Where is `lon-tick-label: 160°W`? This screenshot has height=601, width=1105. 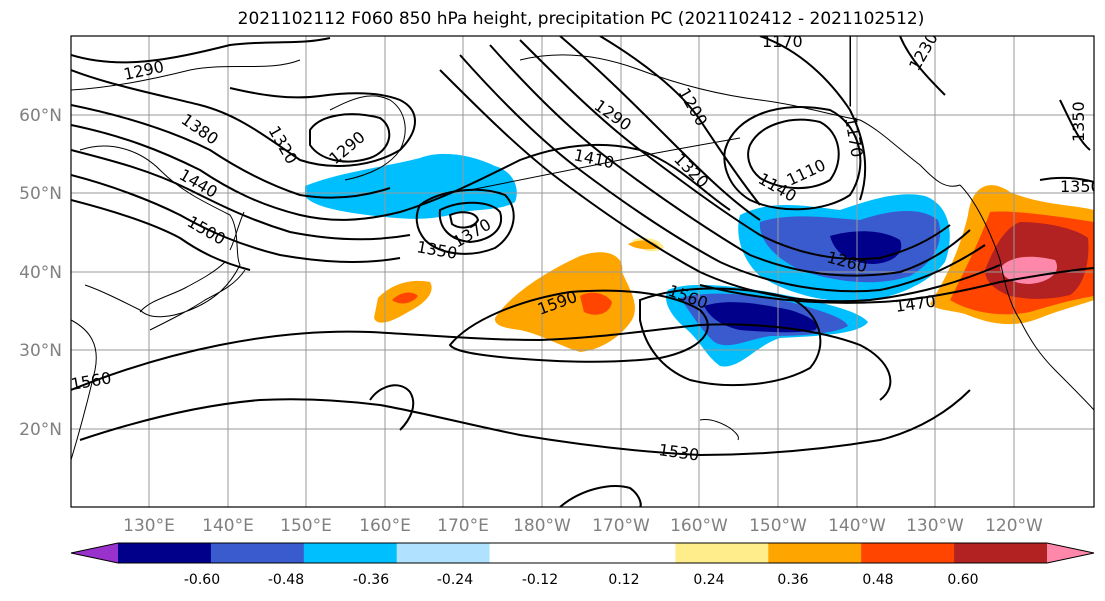 lon-tick-label: 160°W is located at coordinates (699, 526).